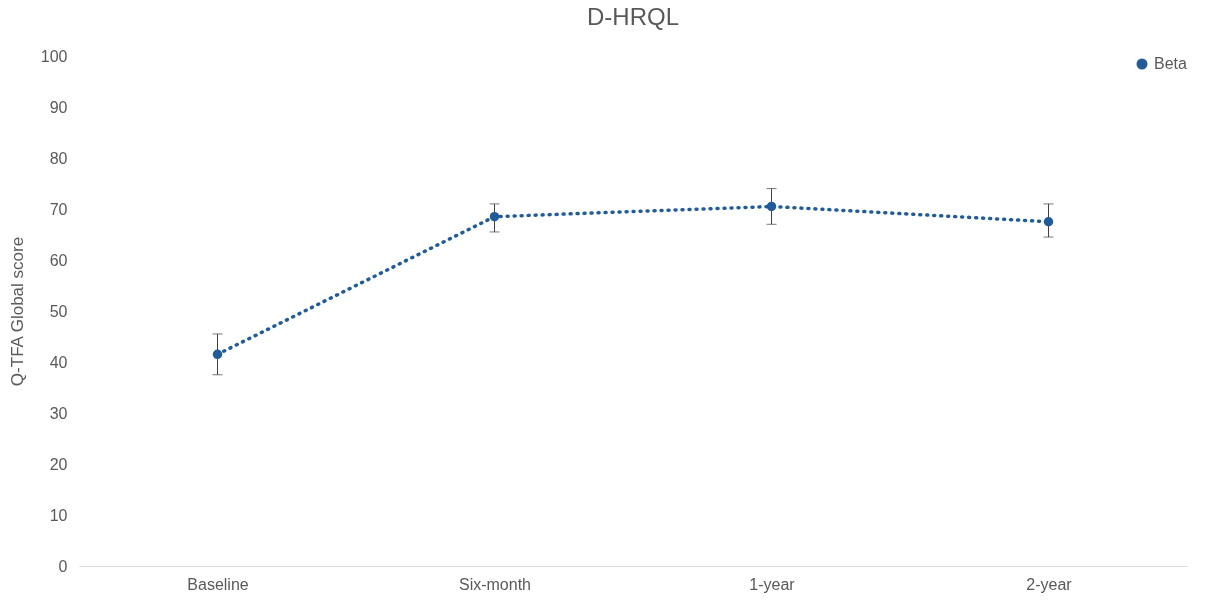 The image size is (1211, 612). I want to click on y-tick-label: 70, so click(58, 209).